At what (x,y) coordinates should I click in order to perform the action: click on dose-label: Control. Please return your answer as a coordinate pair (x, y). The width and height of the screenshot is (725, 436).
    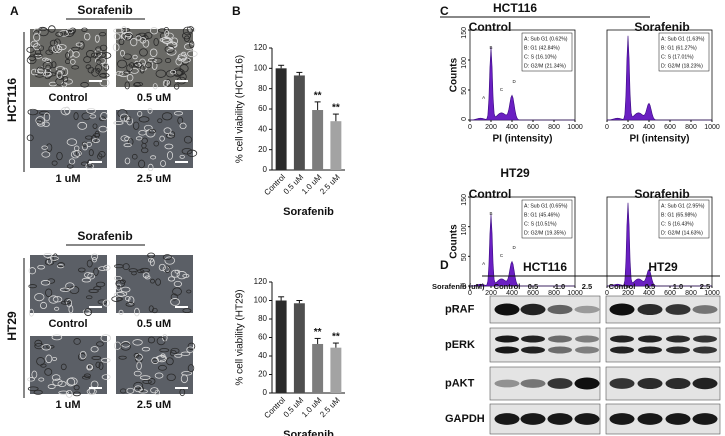
    Looking at the image, I should click on (622, 286).